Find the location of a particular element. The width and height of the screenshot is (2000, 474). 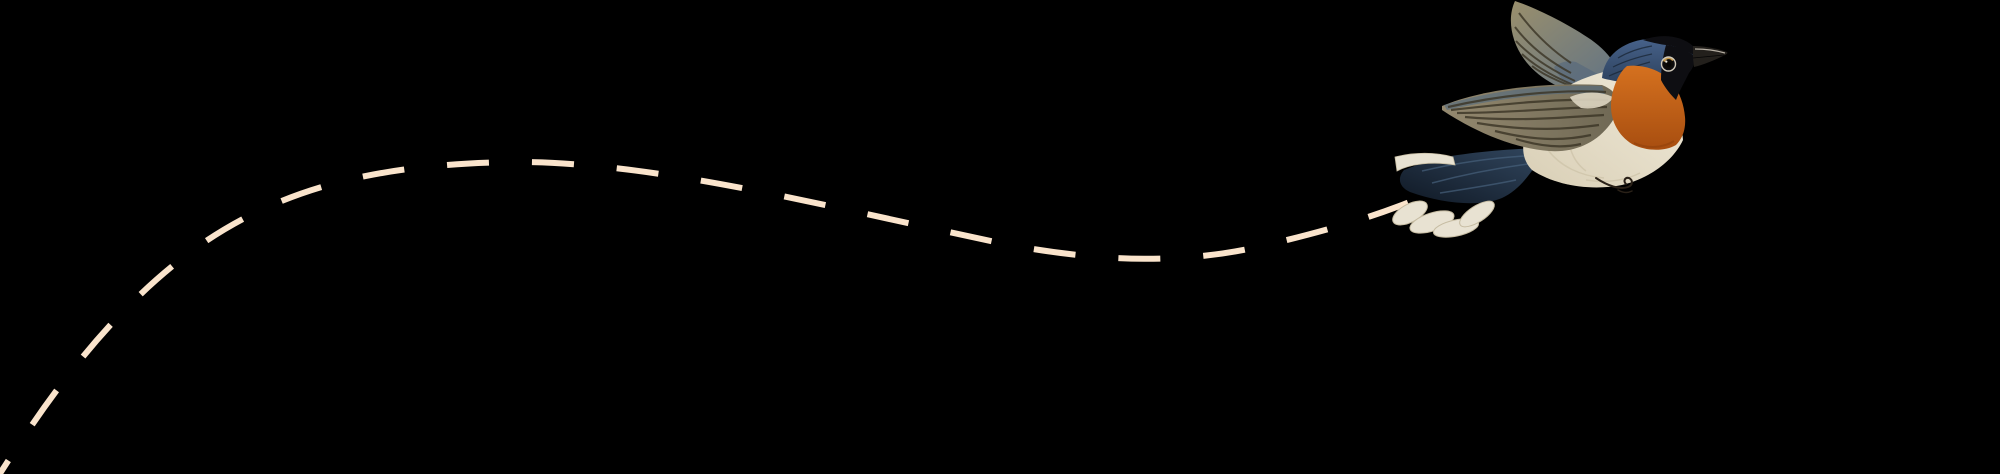

eye-ring is located at coordinates (1668, 64).